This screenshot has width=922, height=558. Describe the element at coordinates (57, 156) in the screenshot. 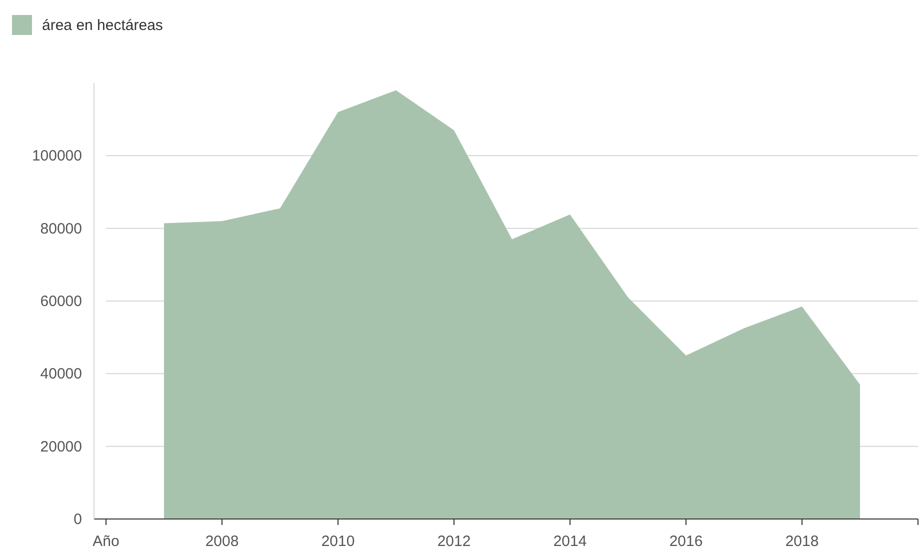

I see `y-tick-label: 100000` at that location.